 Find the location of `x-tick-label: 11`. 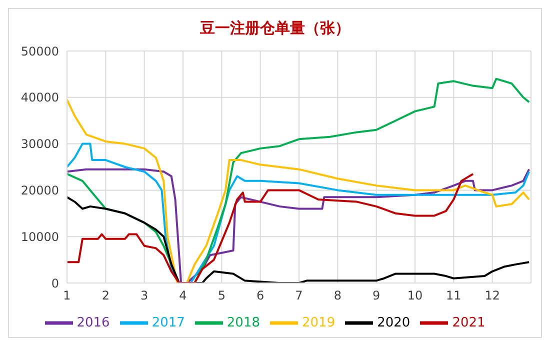

x-tick-label: 11 is located at coordinates (454, 295).